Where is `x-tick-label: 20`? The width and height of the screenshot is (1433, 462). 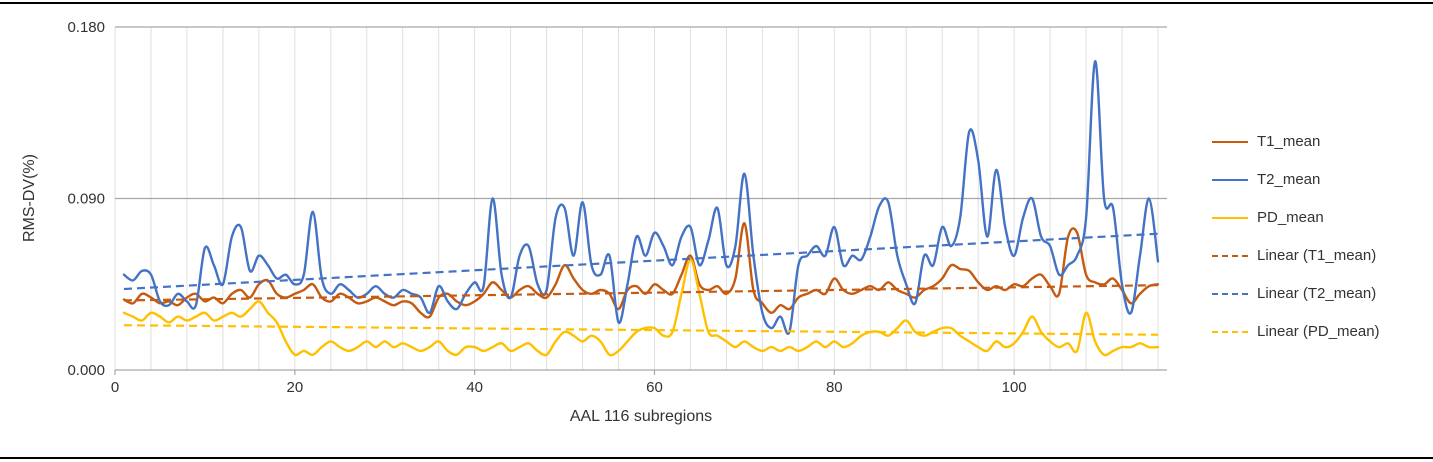
x-tick-label: 20 is located at coordinates (294, 387).